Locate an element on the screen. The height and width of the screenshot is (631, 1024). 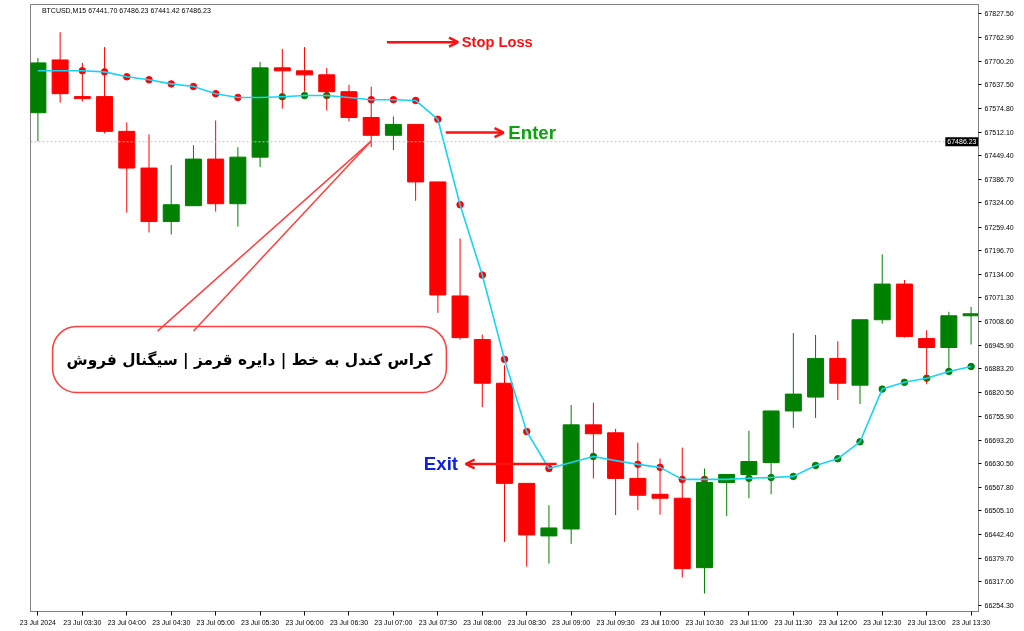
annotation: Stop Loss is located at coordinates (497, 42).